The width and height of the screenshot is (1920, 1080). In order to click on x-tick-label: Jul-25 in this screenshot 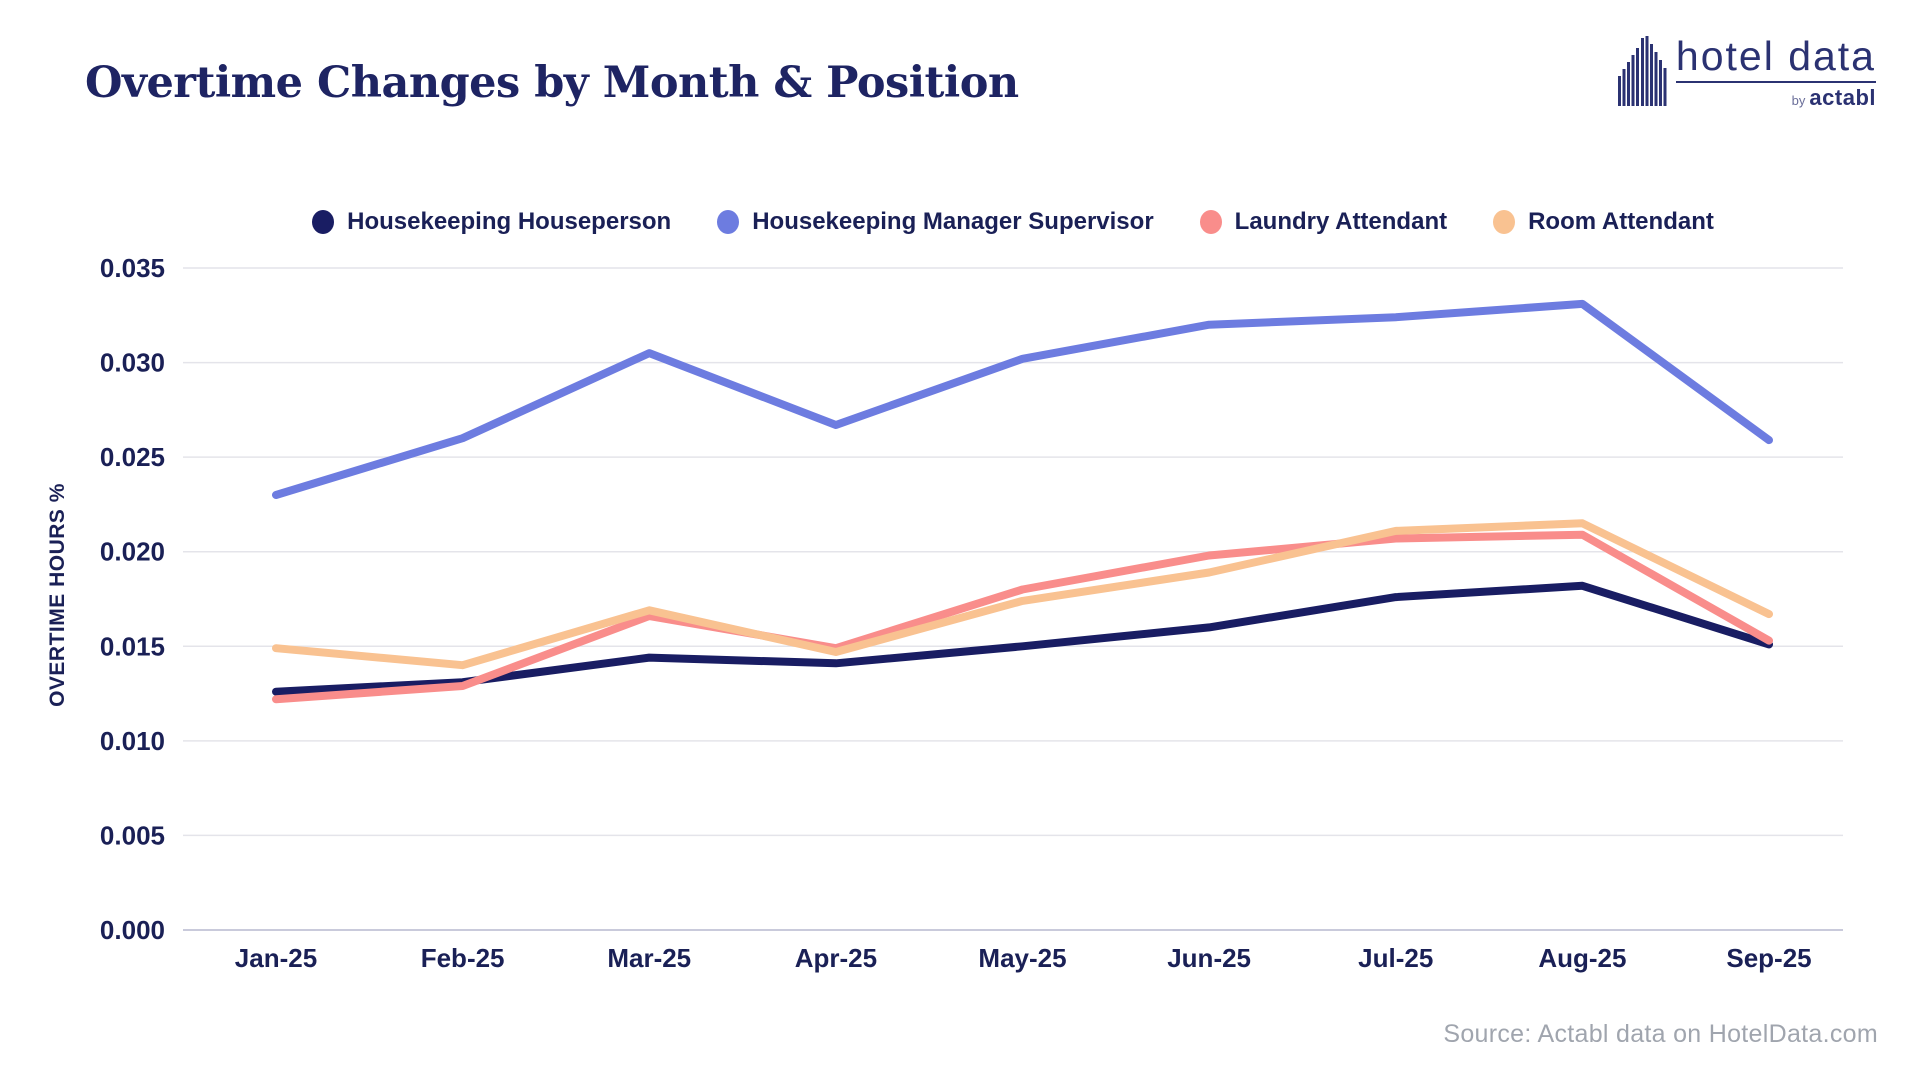, I will do `click(1395, 958)`.